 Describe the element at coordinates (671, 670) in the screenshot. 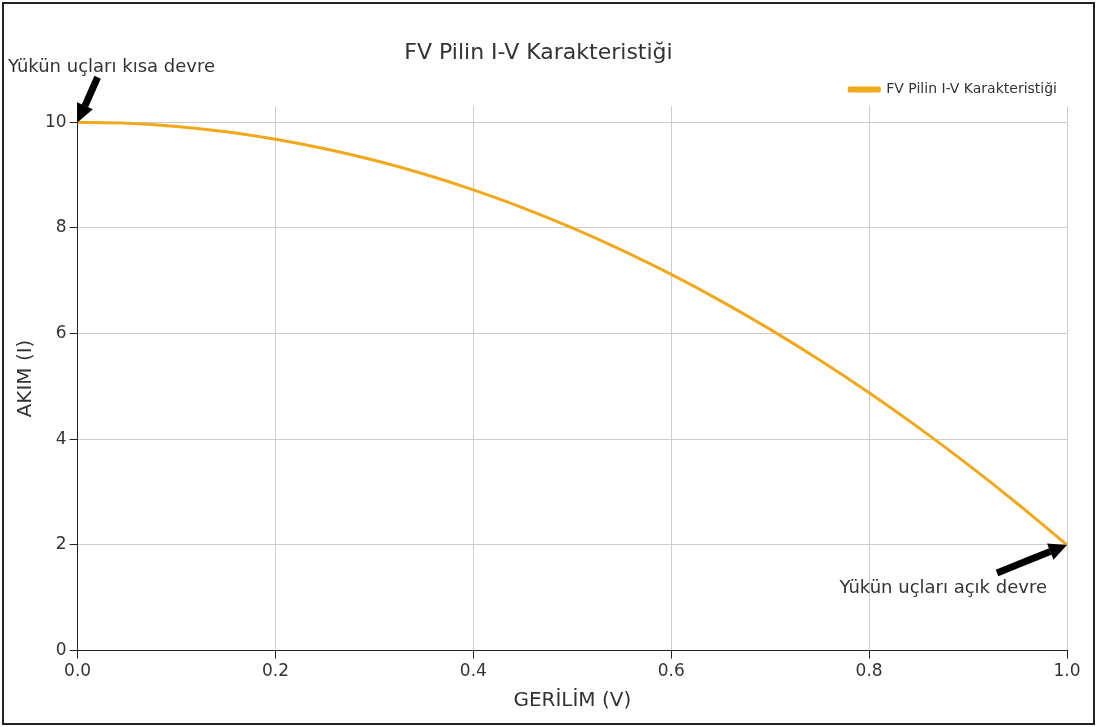

I see `x-tick-label: 0.6` at that location.